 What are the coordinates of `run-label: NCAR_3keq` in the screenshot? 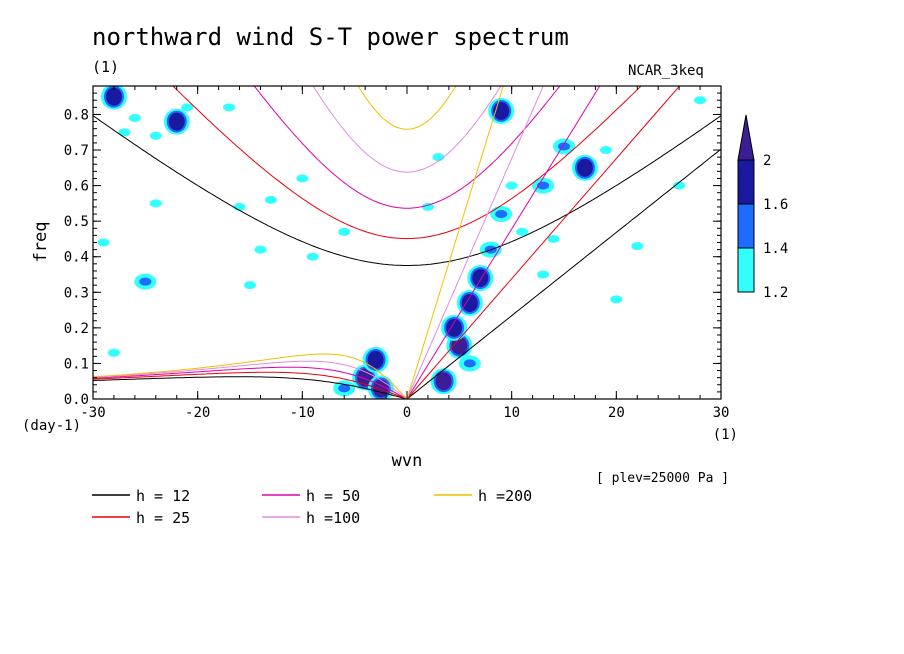 It's located at (666, 71).